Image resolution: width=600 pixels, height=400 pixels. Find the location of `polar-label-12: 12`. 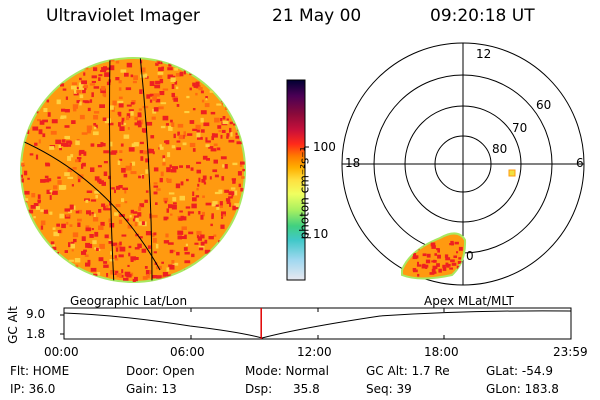

polar-label-12: 12 is located at coordinates (484, 54).